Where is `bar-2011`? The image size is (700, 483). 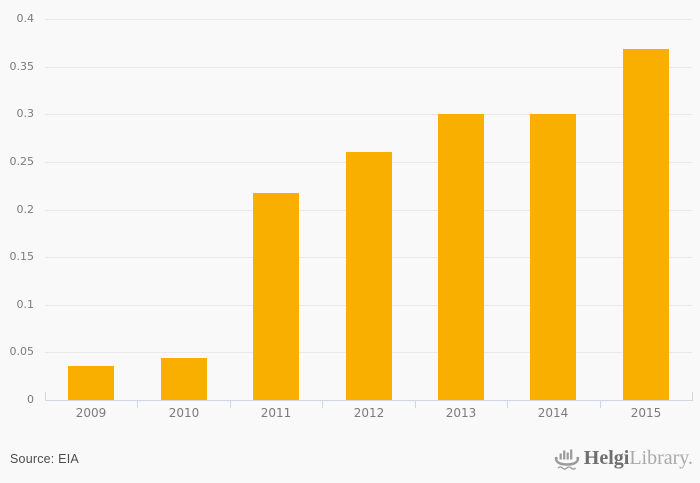
bar-2011 is located at coordinates (276, 296).